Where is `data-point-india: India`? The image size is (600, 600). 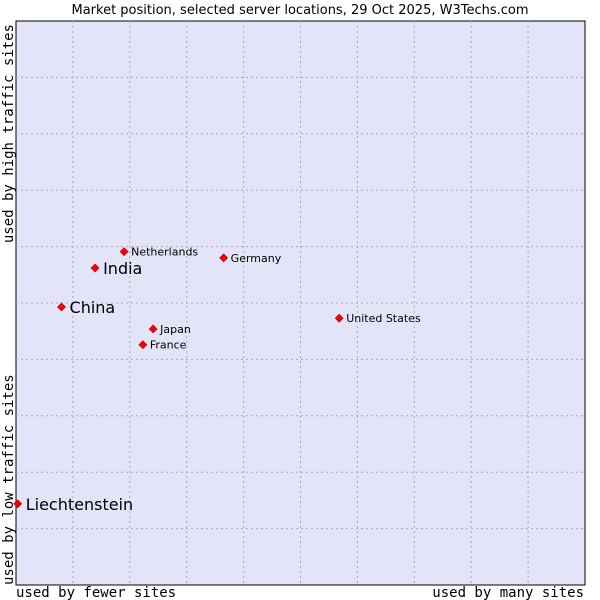
data-point-india: India is located at coordinates (116, 268).